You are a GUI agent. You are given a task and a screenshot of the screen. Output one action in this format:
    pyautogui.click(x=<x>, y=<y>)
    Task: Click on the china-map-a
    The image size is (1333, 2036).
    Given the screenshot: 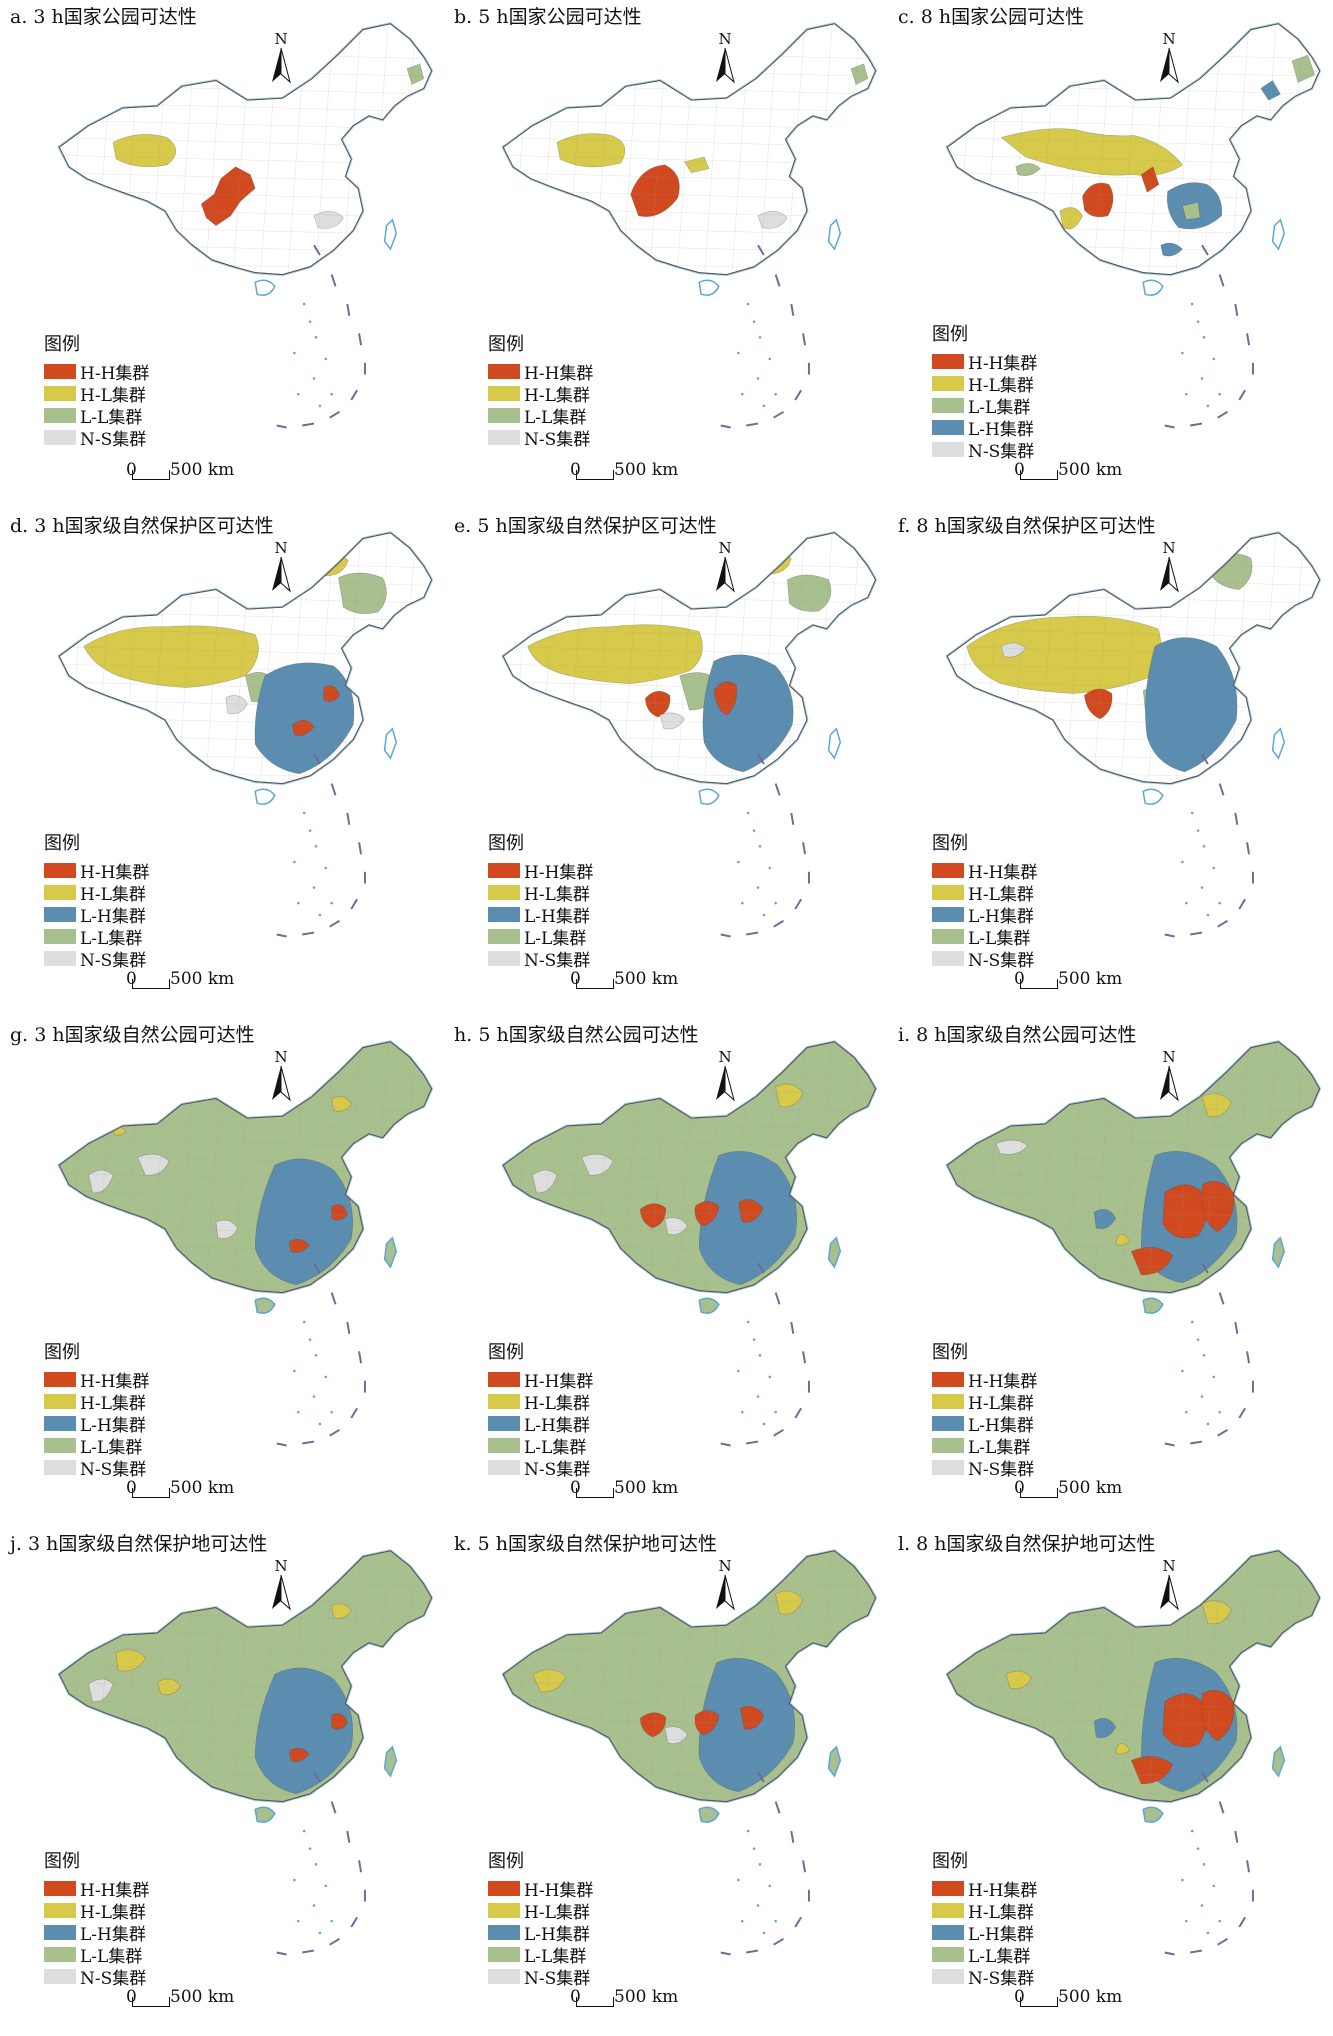 What is the action you would take?
    pyautogui.click(x=245, y=225)
    